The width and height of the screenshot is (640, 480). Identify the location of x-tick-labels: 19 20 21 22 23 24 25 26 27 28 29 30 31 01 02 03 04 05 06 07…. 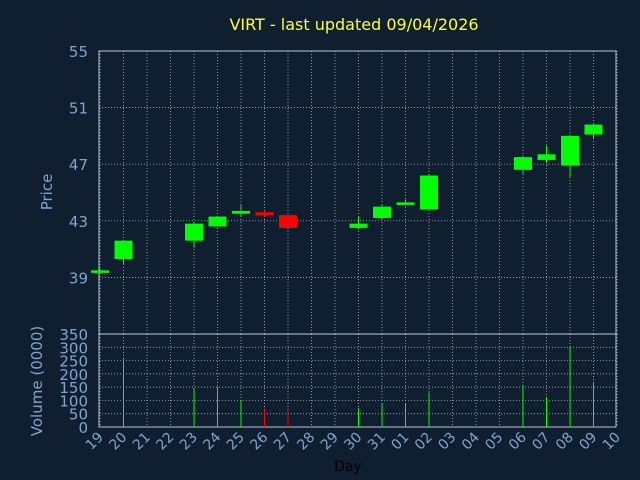
(353, 441).